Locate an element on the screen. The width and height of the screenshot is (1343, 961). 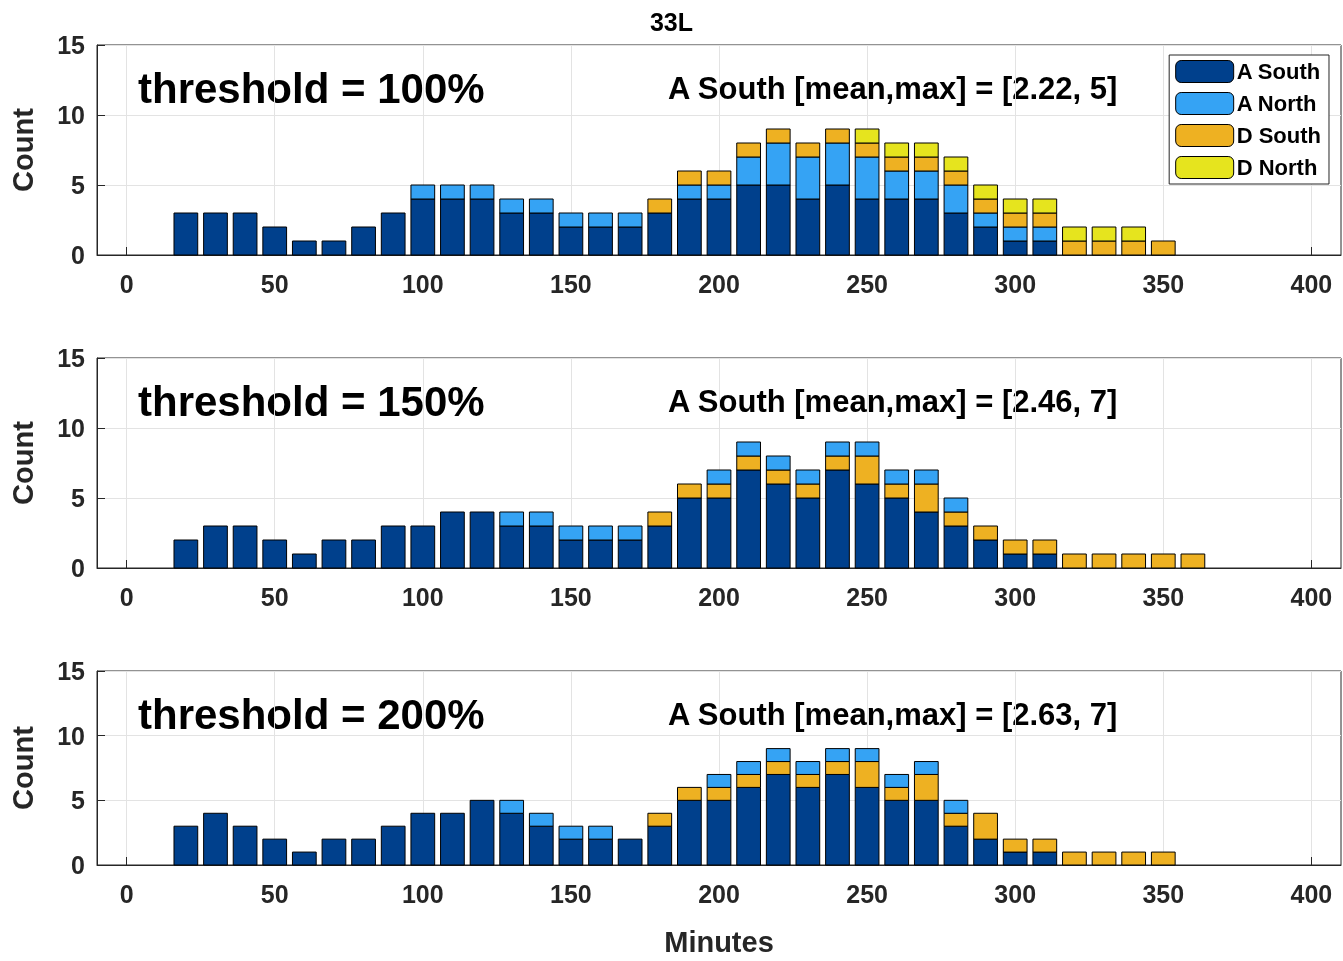
annotation: threshold = 100% is located at coordinates (311, 88).